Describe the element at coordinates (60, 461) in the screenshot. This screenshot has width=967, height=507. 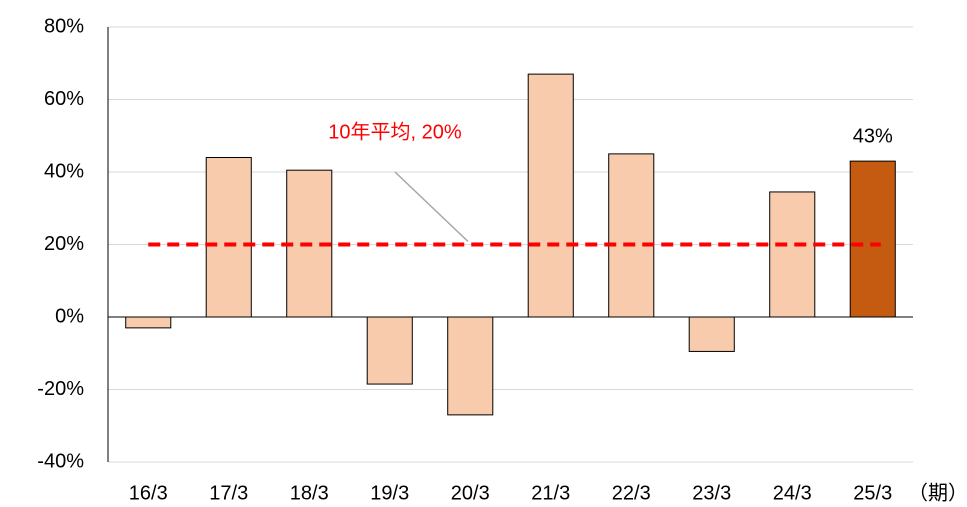
I see `y-tick-label: -40%` at that location.